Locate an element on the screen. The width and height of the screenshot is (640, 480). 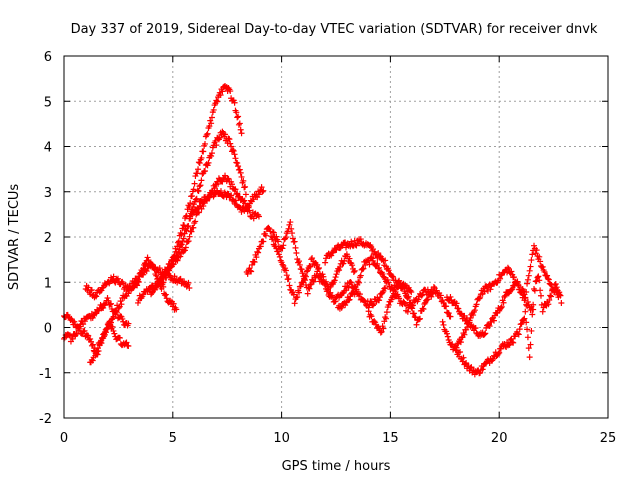
y-tick-label: 1 is located at coordinates (48, 283).